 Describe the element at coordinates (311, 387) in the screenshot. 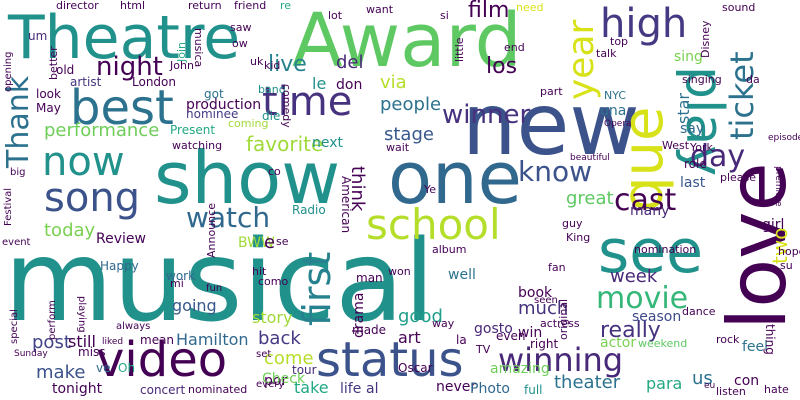

I see `word-take: take` at that location.